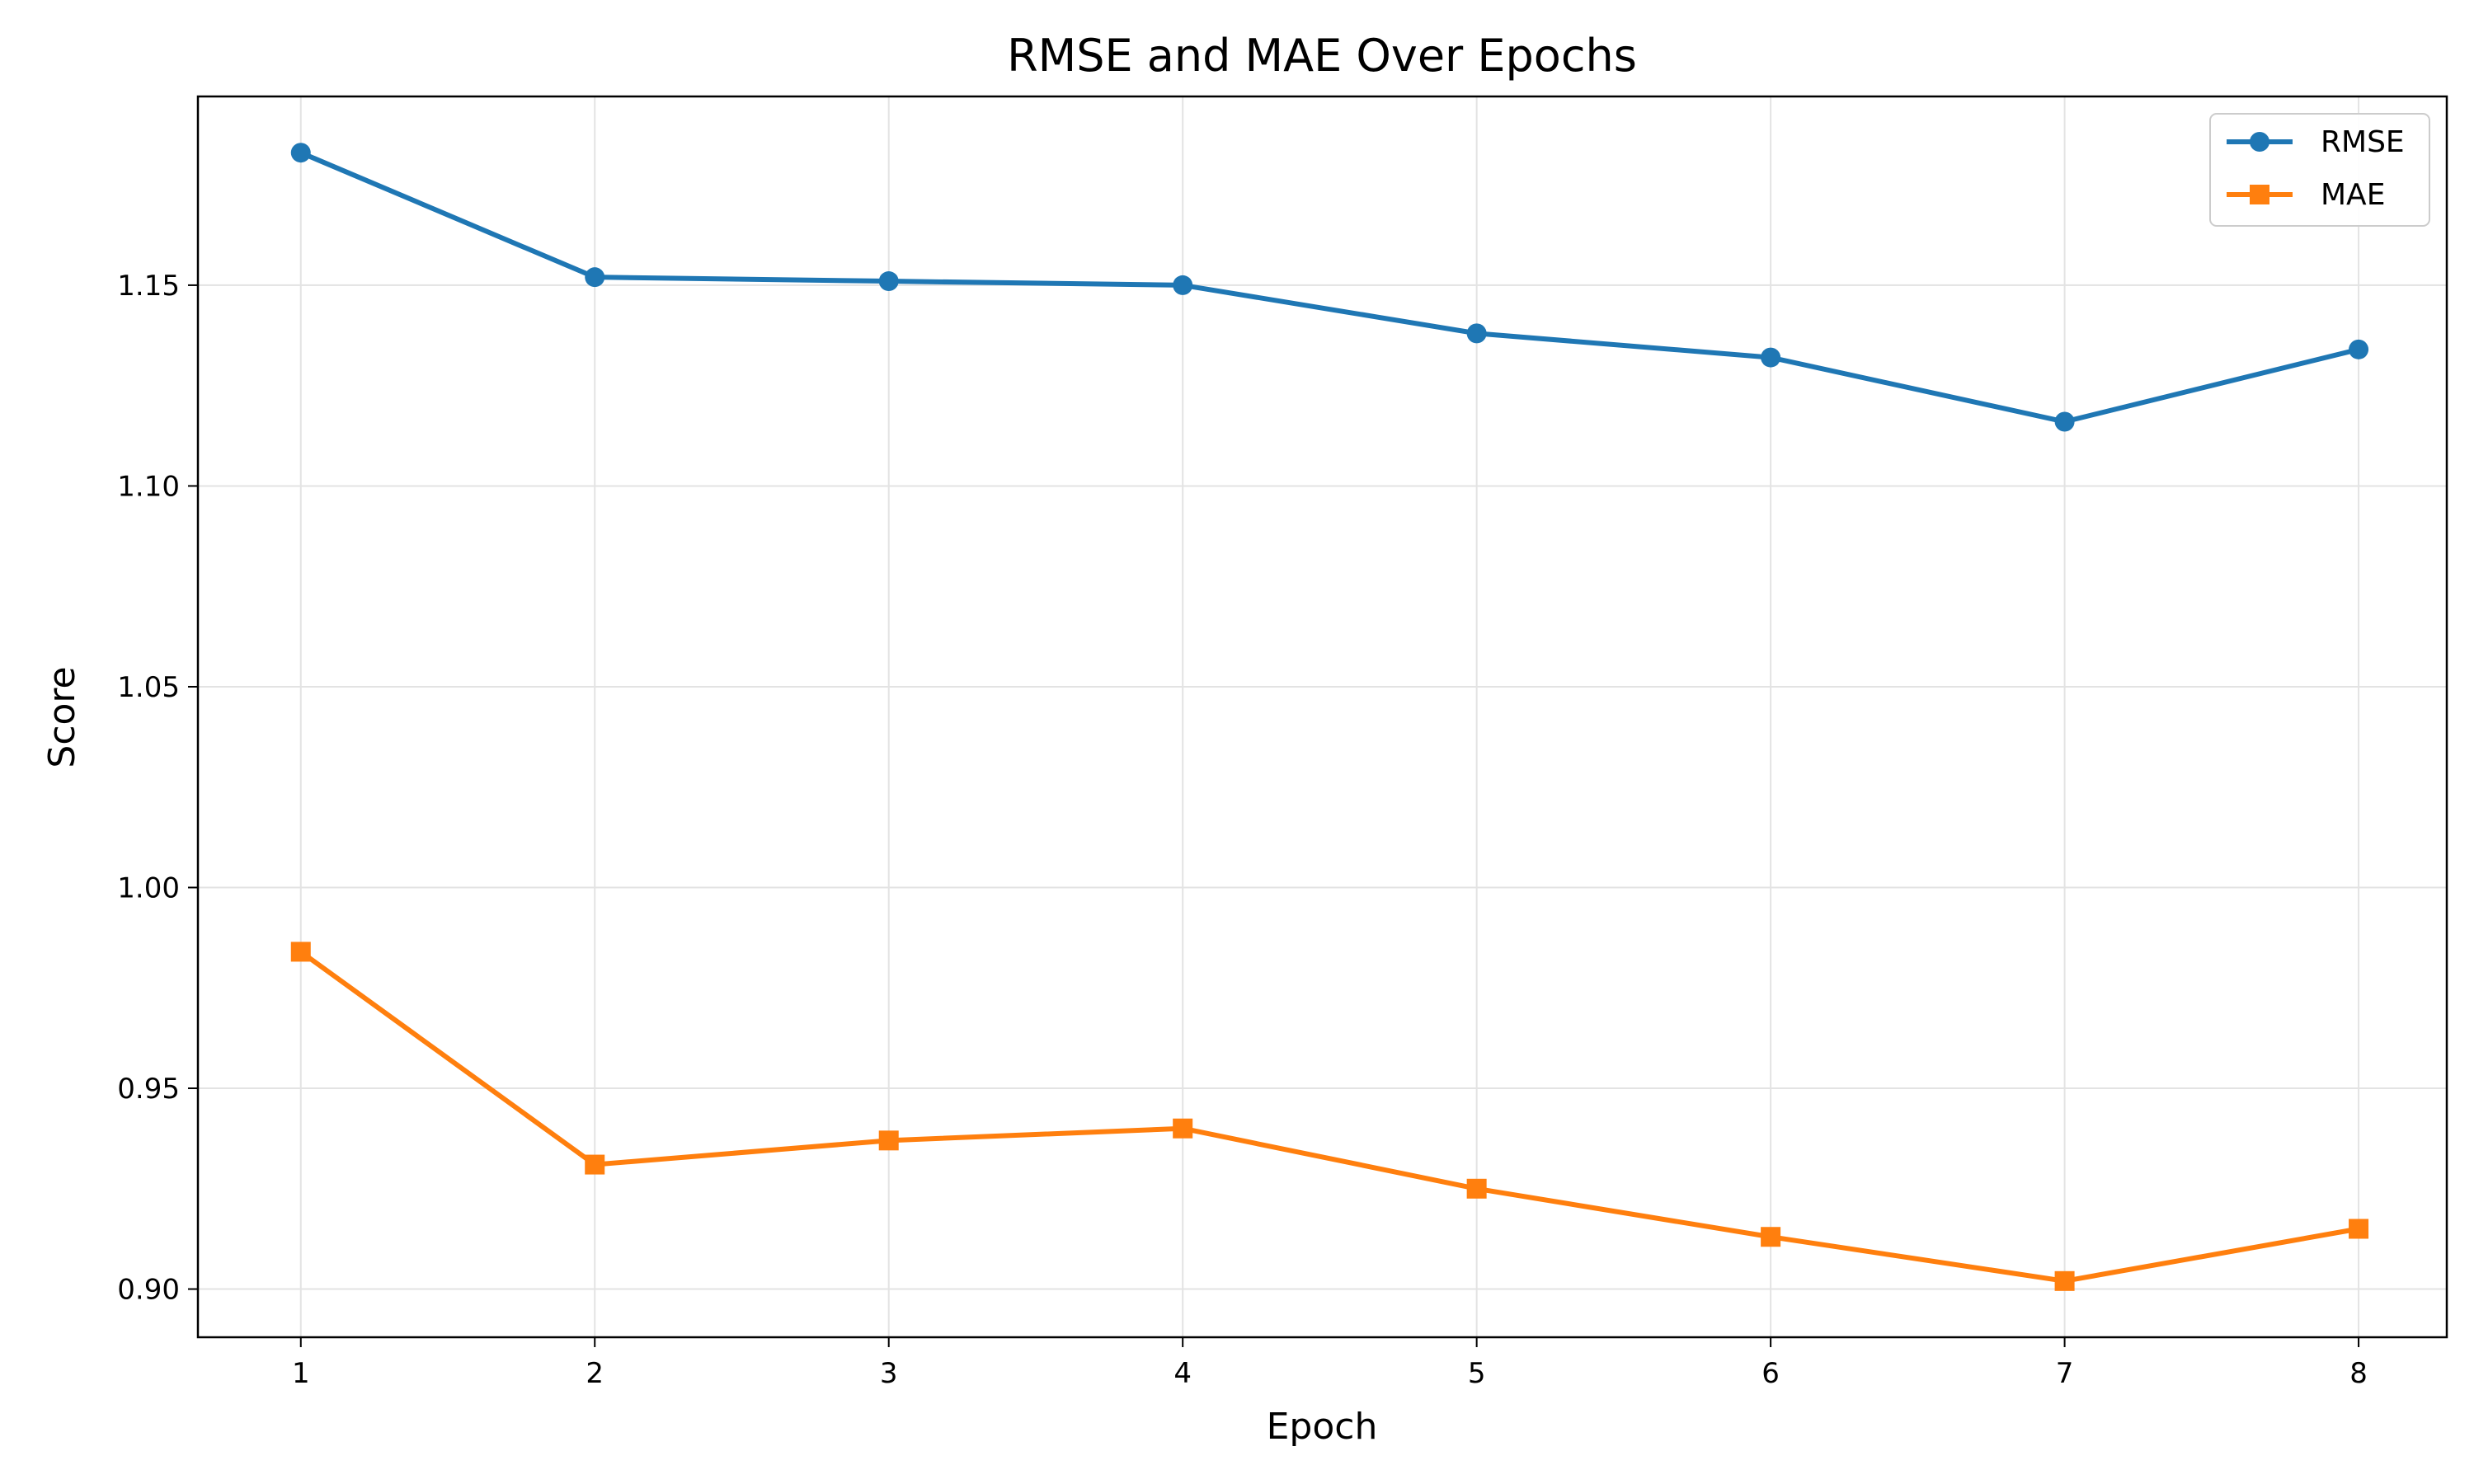 The image size is (2474, 1484). I want to click on y-tick-label: 1.00, so click(148, 887).